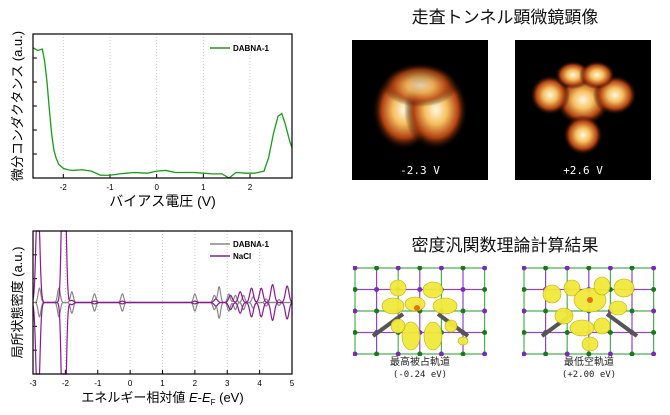 The width and height of the screenshot is (670, 415). I want to click on x-tick-label: 4, so click(259, 383).